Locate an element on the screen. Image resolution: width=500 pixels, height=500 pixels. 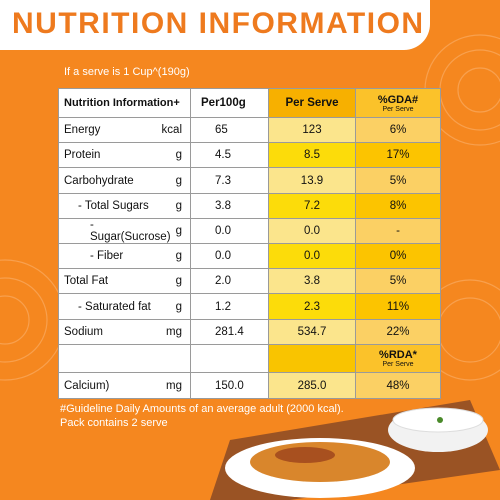
value-cell: - is located at coordinates (398, 231).